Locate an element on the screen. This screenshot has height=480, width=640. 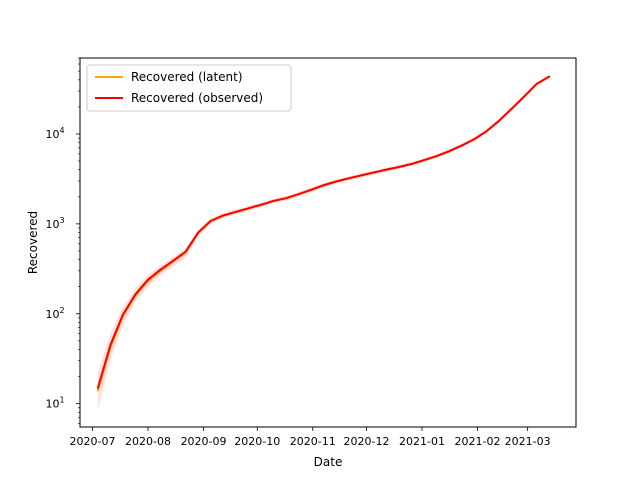
x-axis-label: Date is located at coordinates (328, 462).